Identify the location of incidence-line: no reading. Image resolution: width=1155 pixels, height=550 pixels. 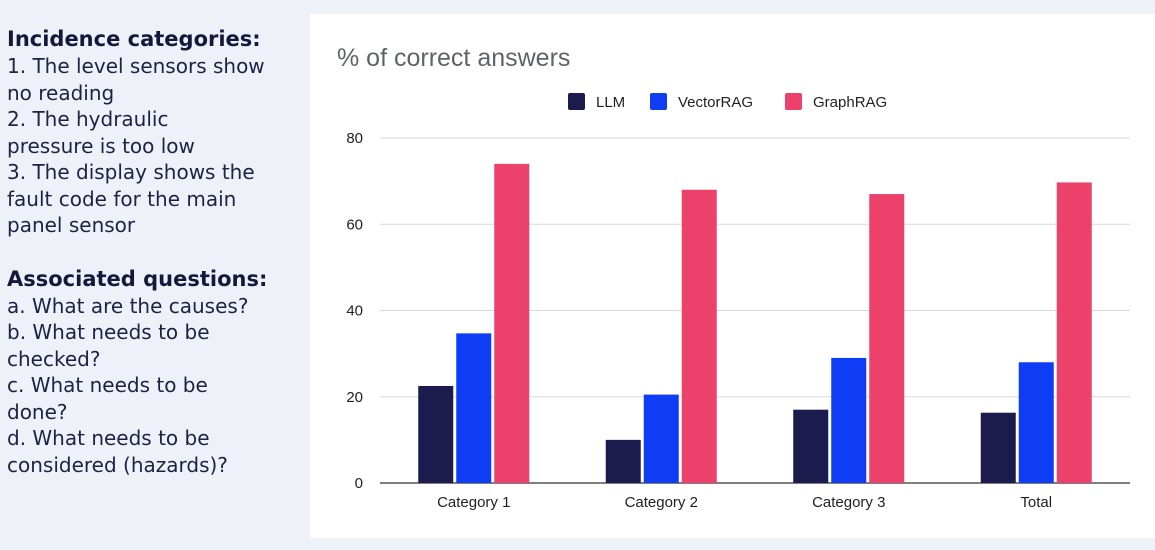
(61, 92).